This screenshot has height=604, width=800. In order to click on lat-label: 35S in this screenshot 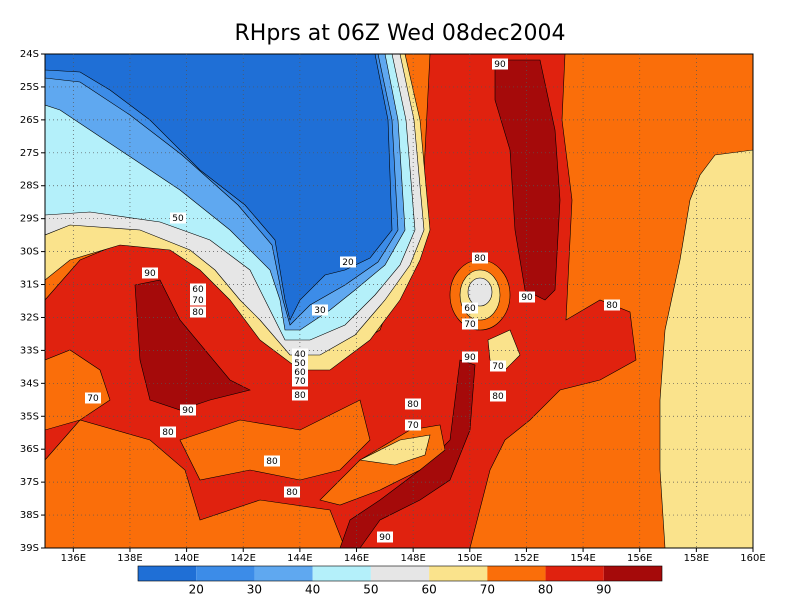, I will do `click(29, 416)`.